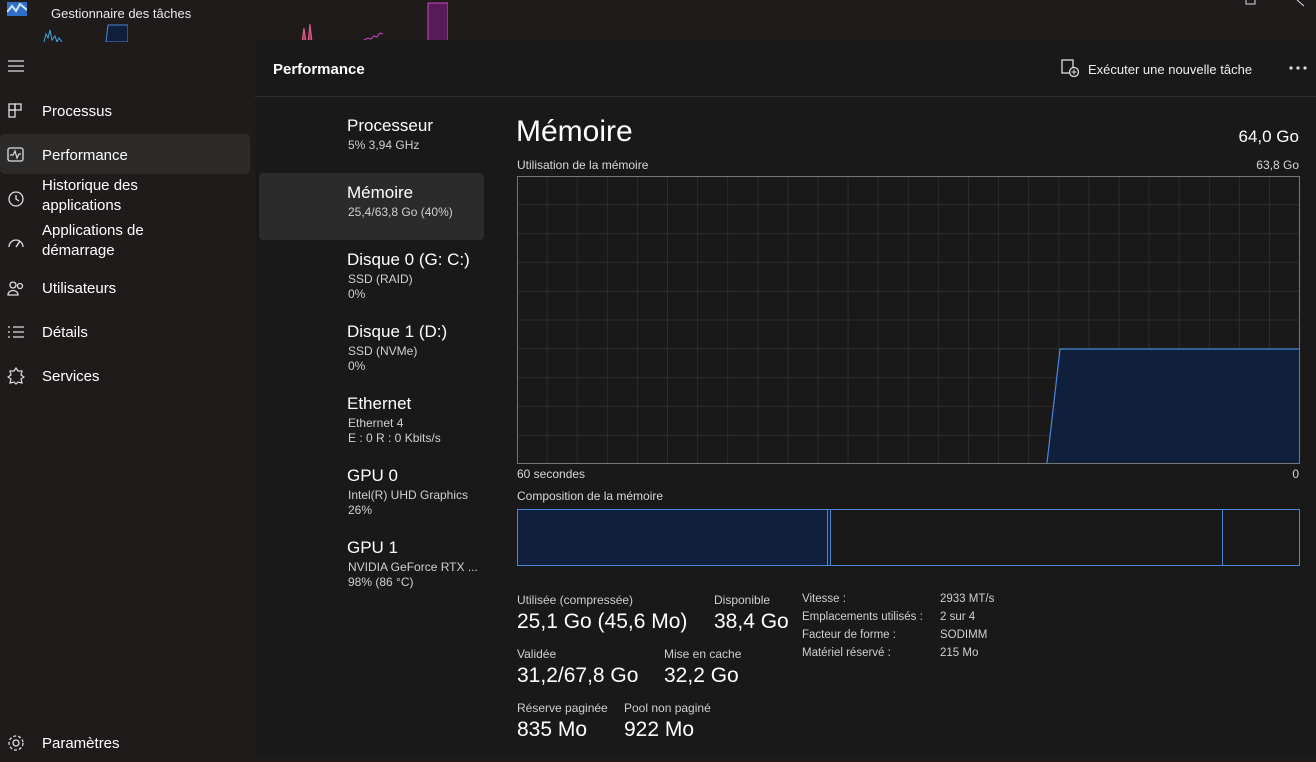 This screenshot has height=762, width=1316. I want to click on nav-item: Performance, so click(125, 154).